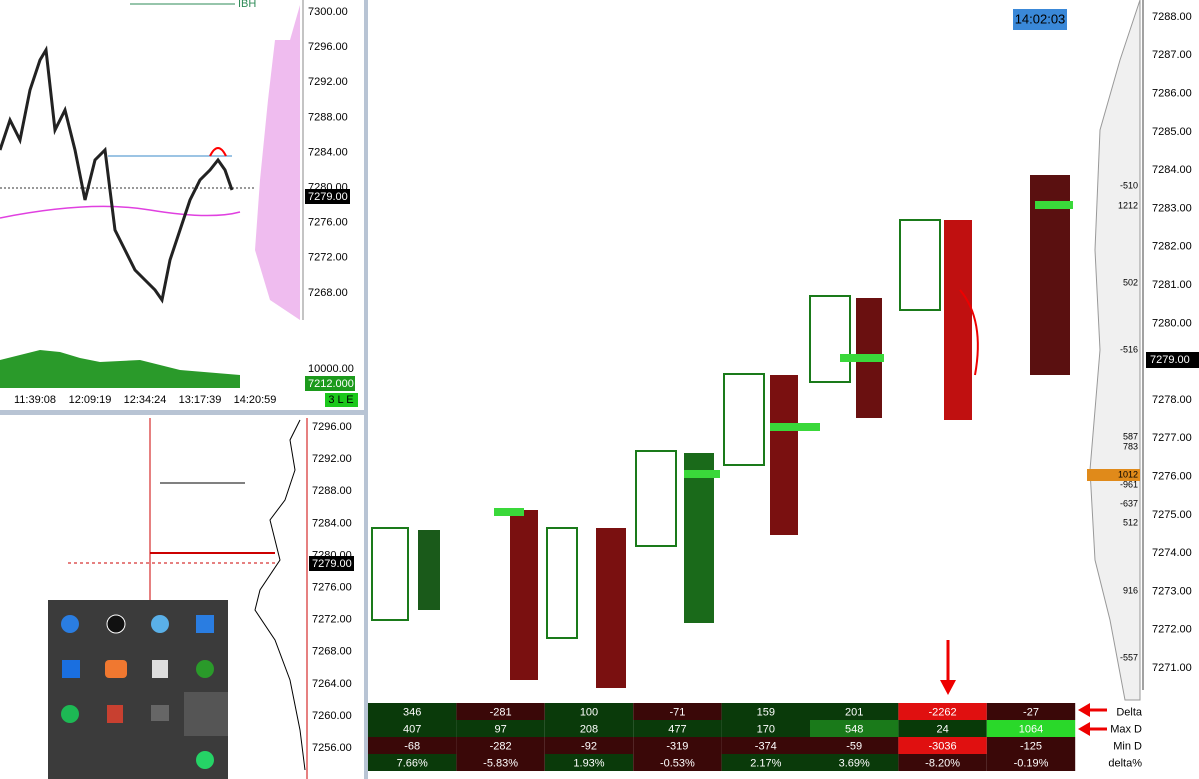 Image resolution: width=1199 pixels, height=779 pixels. I want to click on volume-value: 7212.000, so click(331, 384).